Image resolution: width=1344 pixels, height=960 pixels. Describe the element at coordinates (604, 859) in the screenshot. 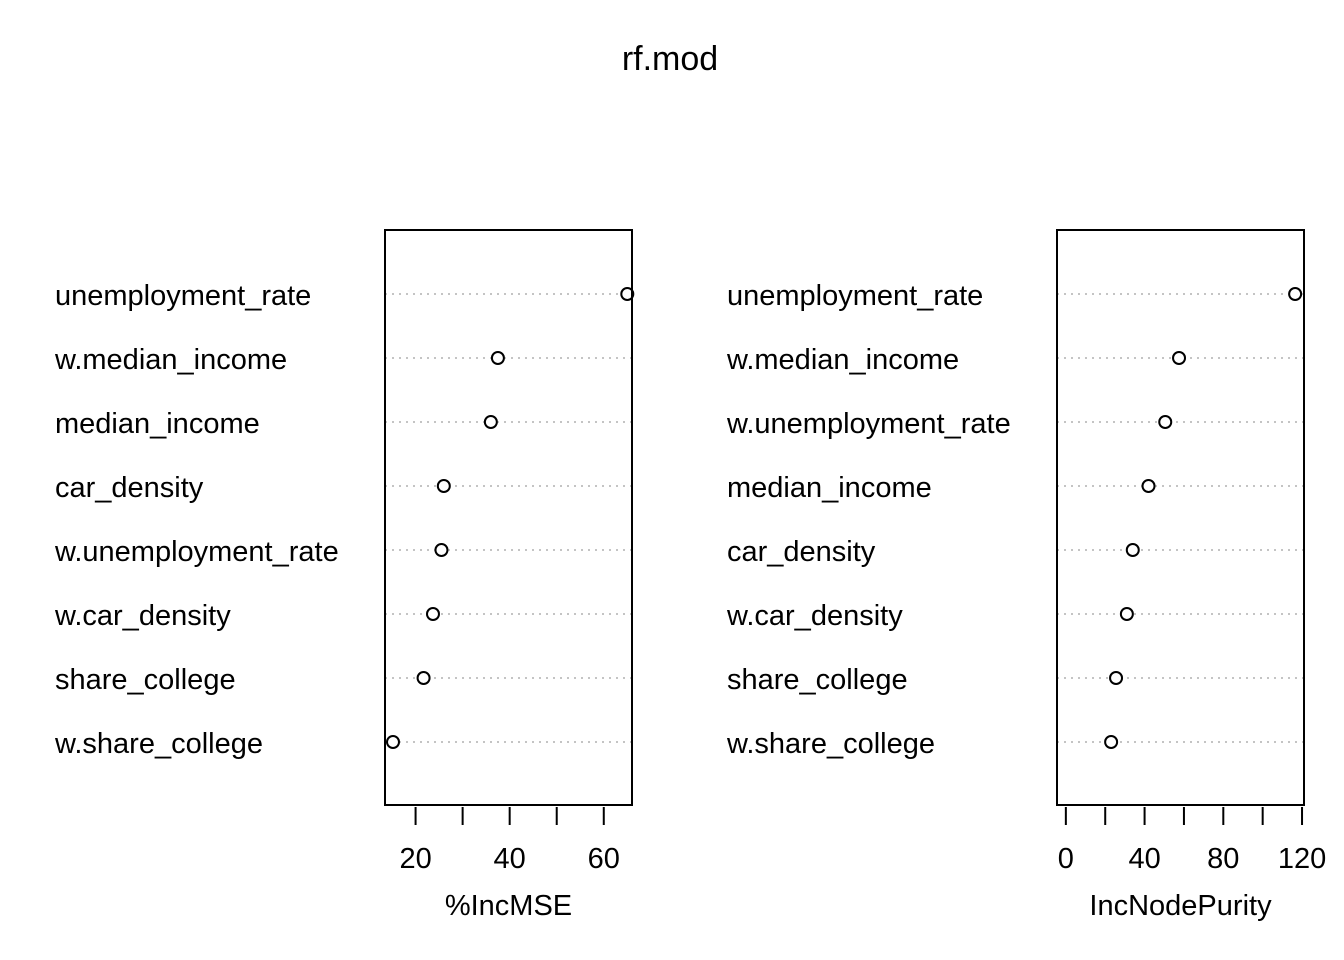

I see `x-tick-label: 60` at that location.